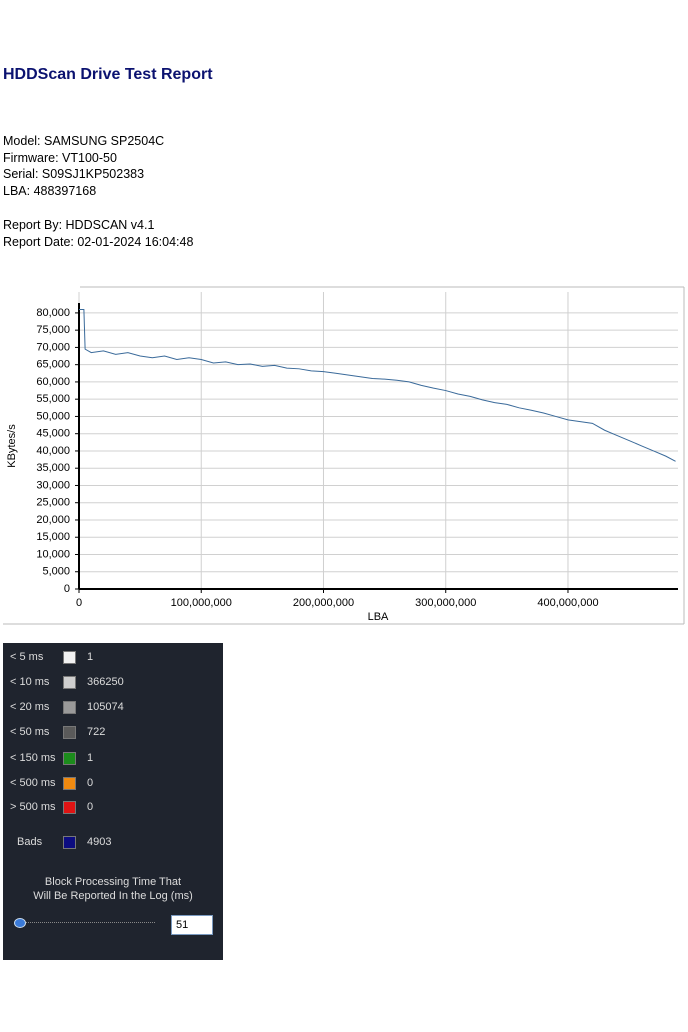  What do you see at coordinates (105, 707) in the screenshot?
I see `legend-count: 105074` at bounding box center [105, 707].